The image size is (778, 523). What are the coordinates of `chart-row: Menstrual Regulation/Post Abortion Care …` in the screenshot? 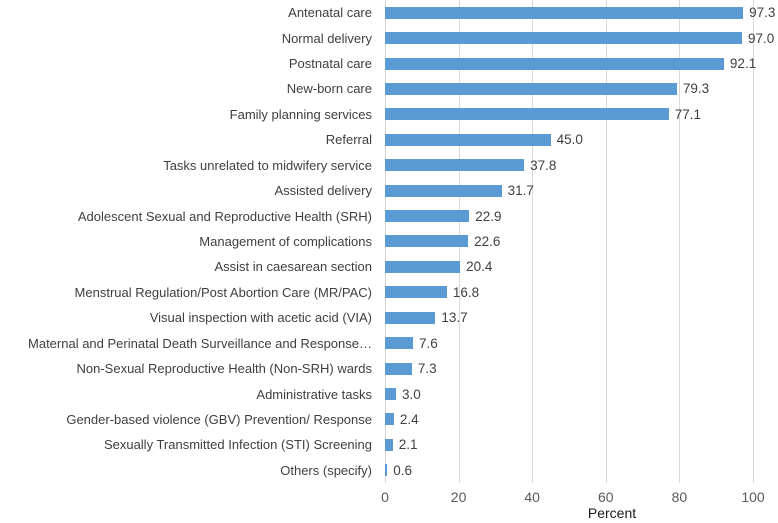 It's located at (389, 292).